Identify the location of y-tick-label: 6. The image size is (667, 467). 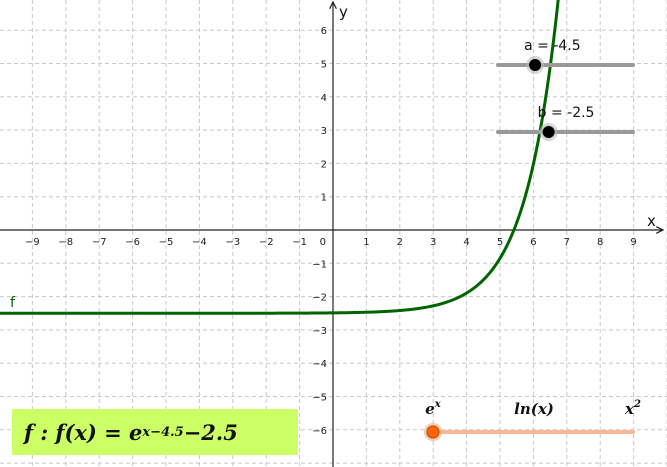
(324, 31).